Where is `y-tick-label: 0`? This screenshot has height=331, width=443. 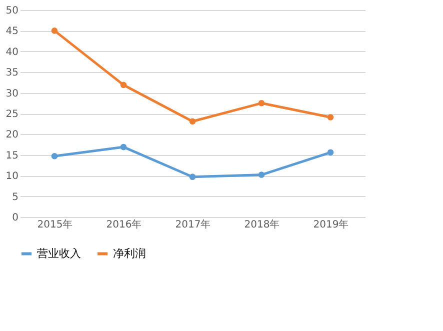 y-tick-label: 0 is located at coordinates (15, 218).